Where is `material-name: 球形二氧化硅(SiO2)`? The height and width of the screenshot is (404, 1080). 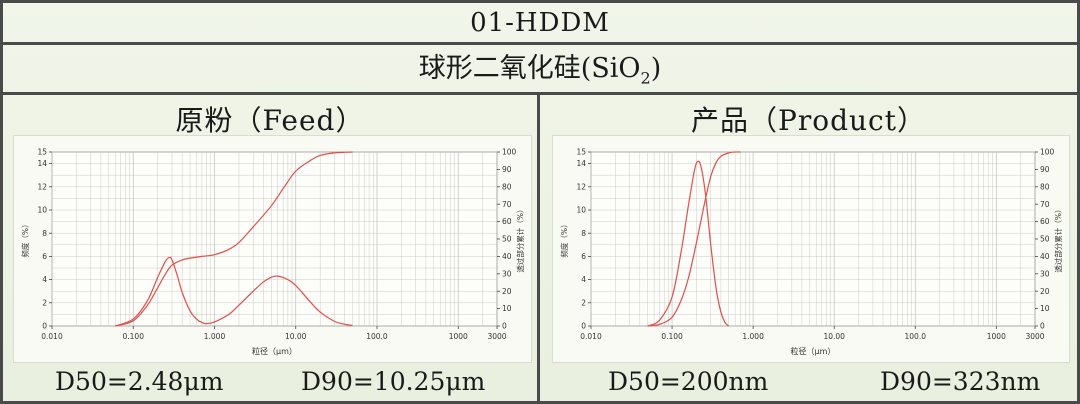
material-name: 球形二氧化硅(SiO2) is located at coordinates (540, 70).